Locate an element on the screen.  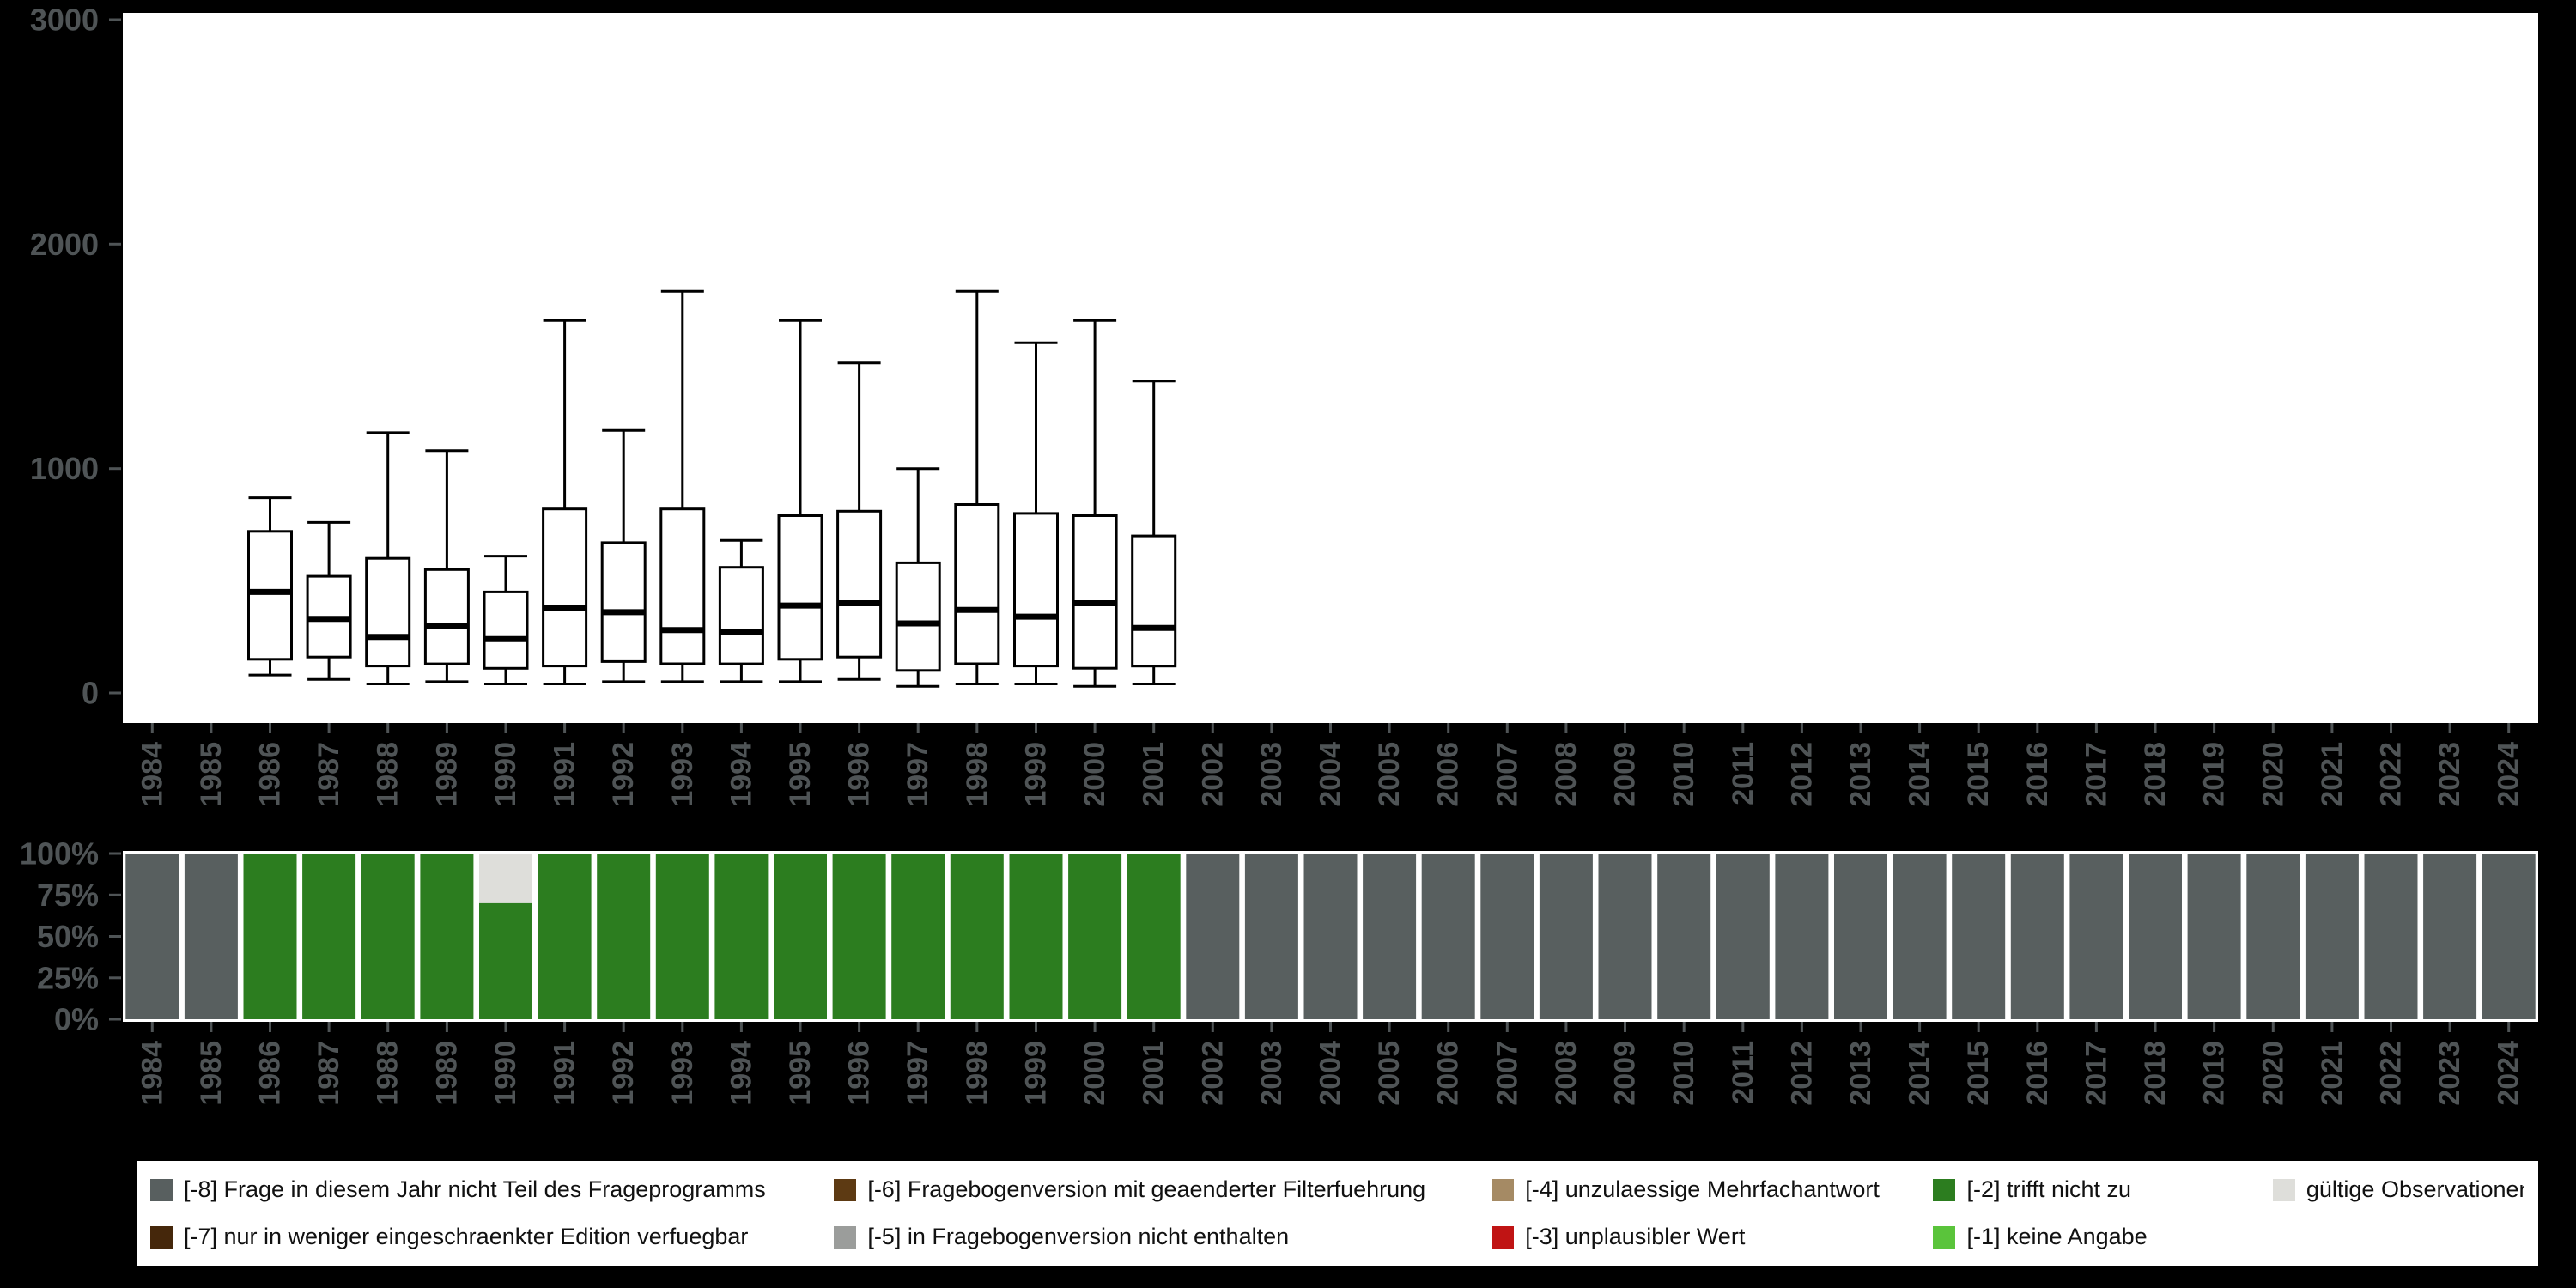
x-tick-label: 1996 is located at coordinates (859, 775).